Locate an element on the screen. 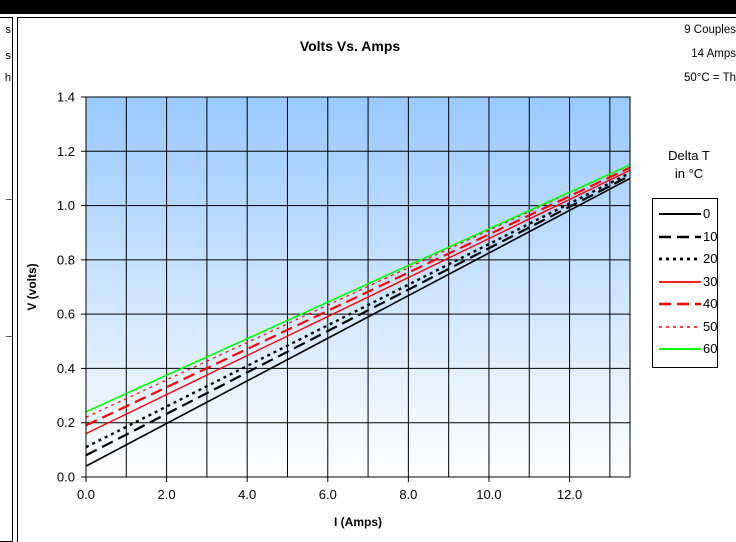 This screenshot has width=736, height=542. legend-title-line: Delta T is located at coordinates (689, 155).